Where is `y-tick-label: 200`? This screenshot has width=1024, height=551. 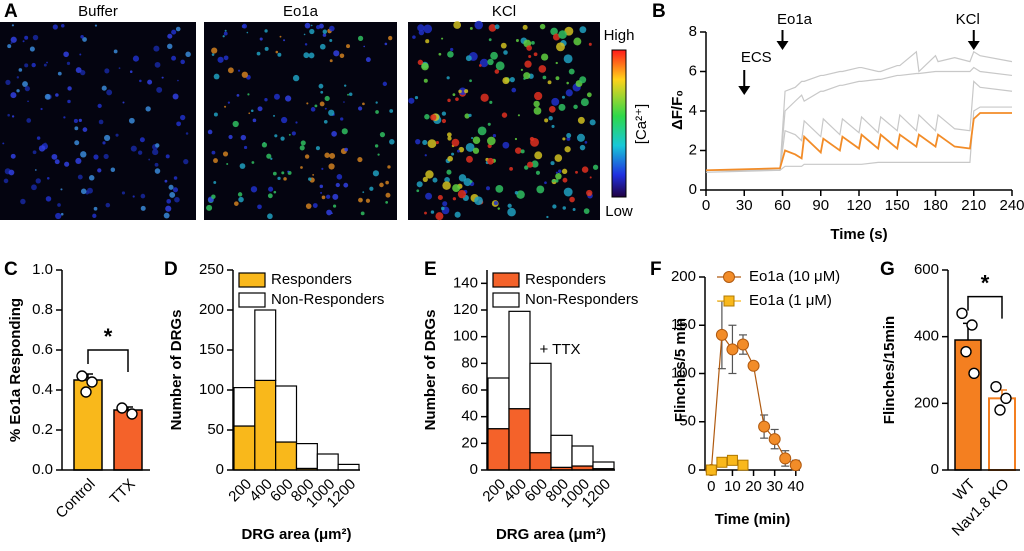 y-tick-label: 200 is located at coordinates (211, 309).